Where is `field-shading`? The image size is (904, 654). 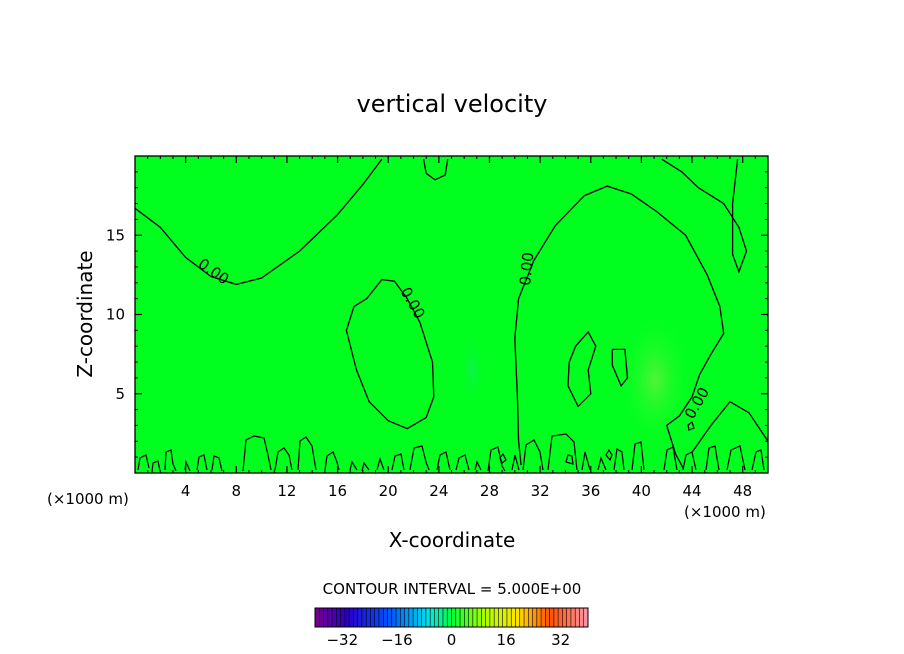 field-shading is located at coordinates (575, 380).